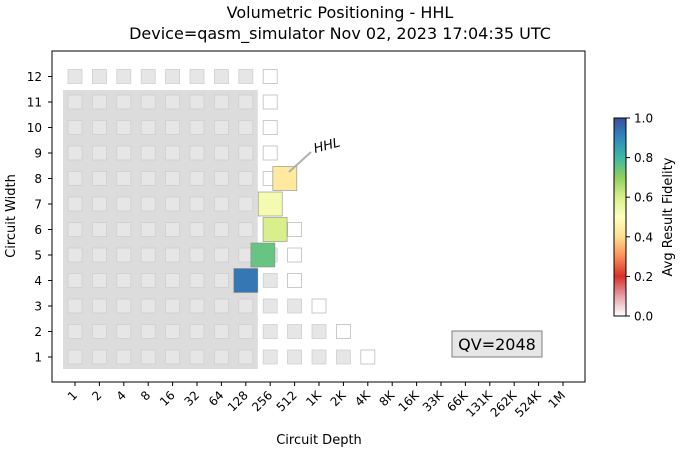 This screenshot has width=680, height=451. I want to click on y-axis-label: Circuit Width, so click(11, 216).